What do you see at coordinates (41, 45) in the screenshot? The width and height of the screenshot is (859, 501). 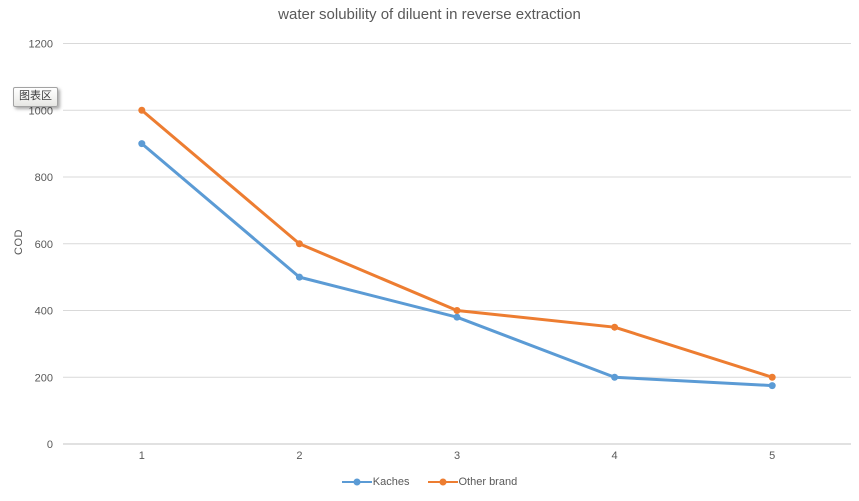 I see `y-tick-label: 1200` at bounding box center [41, 45].